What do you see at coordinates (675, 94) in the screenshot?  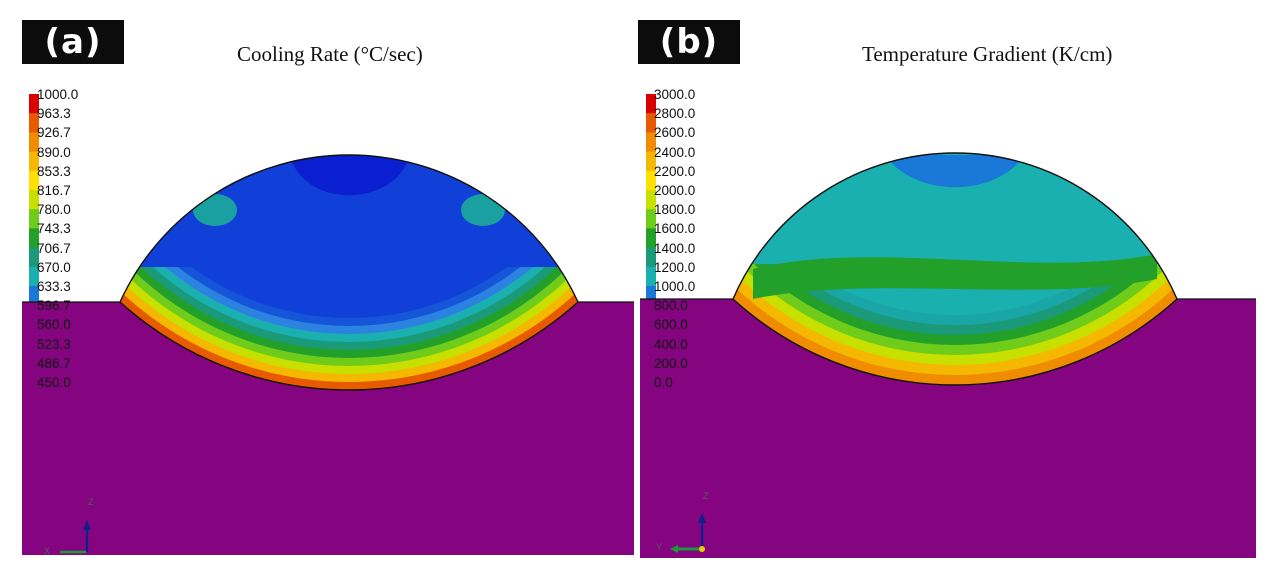 I see `legend-label: 3000.0` at bounding box center [675, 94].